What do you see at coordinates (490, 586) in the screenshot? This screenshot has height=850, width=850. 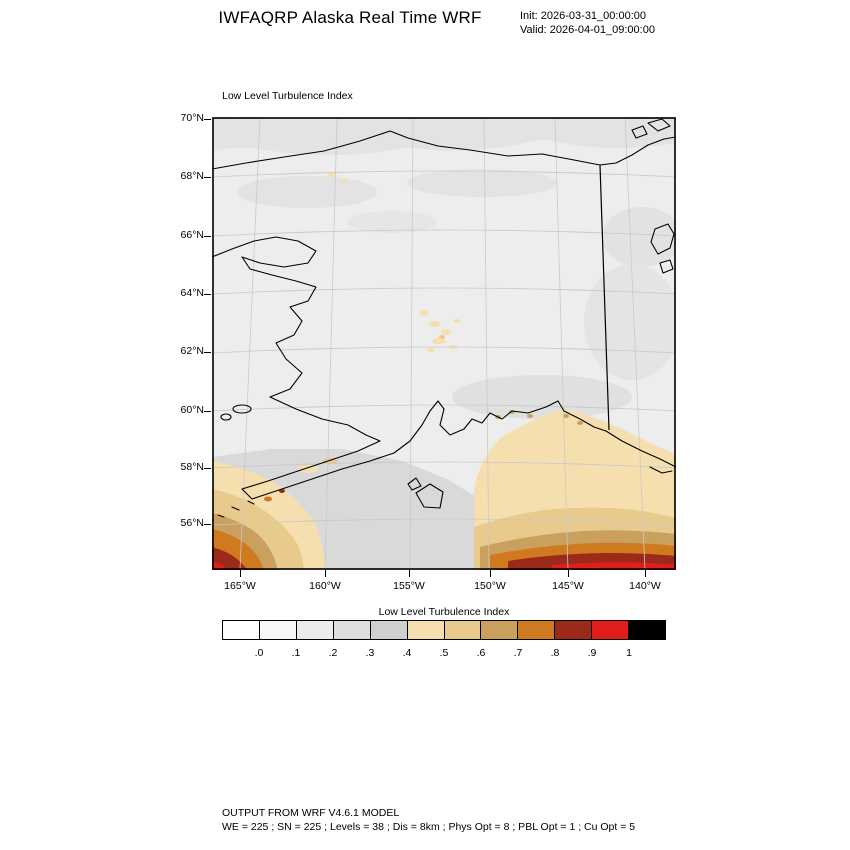 I see `lon-tick-label: 150°W` at bounding box center [490, 586].